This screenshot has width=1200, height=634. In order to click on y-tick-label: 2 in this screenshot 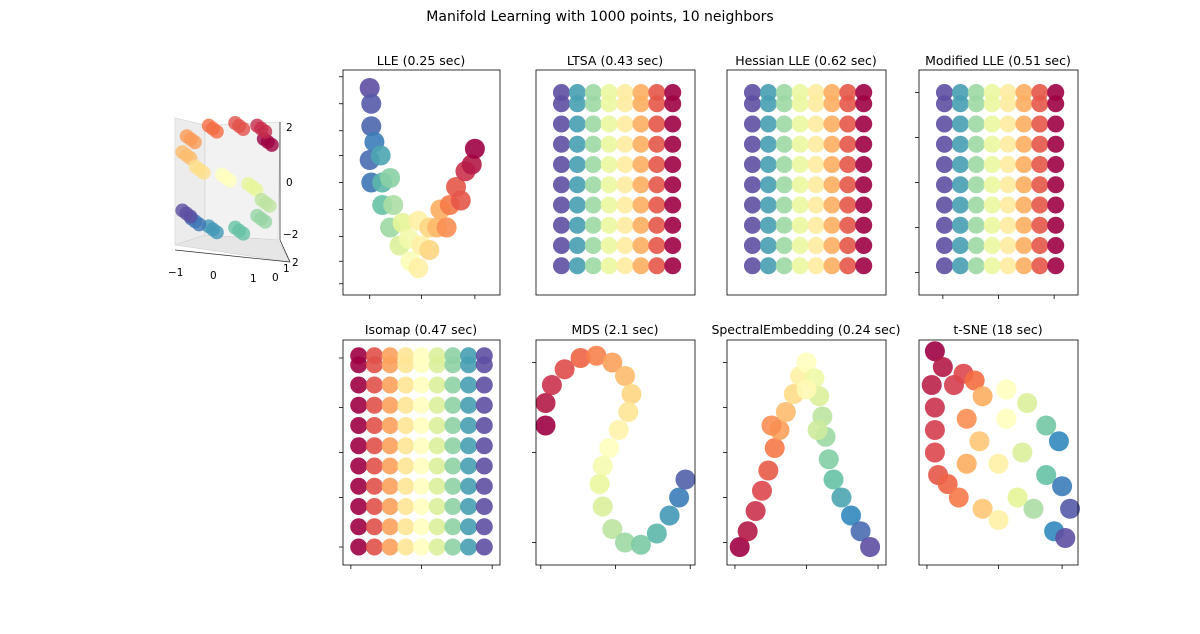, I will do `click(295, 263)`.